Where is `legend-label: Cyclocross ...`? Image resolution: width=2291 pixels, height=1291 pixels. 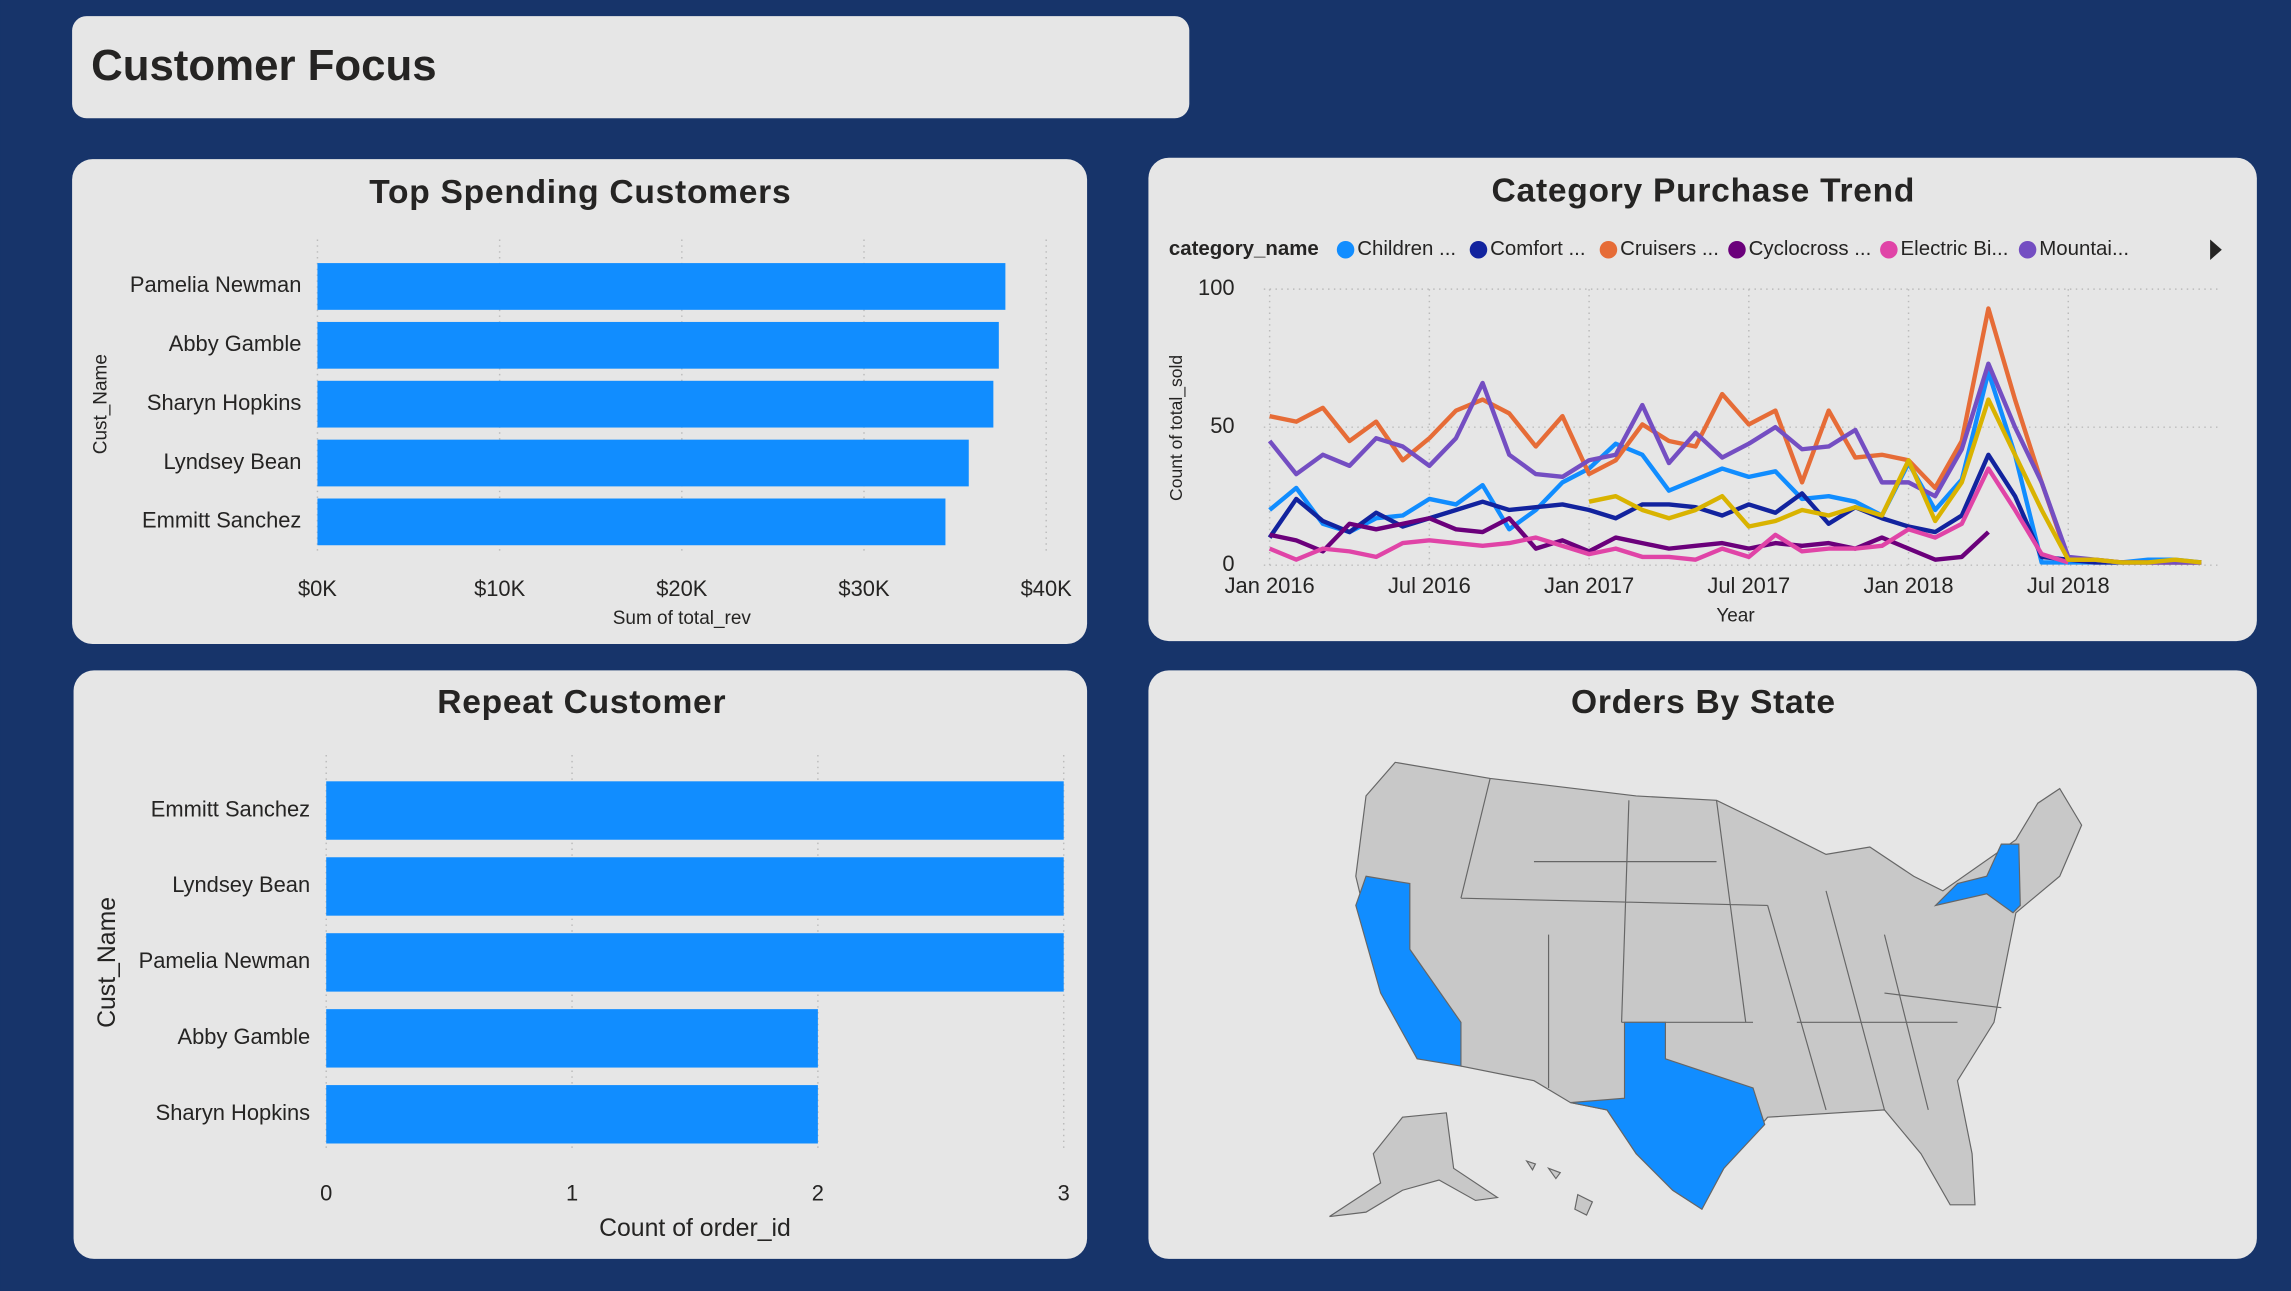
legend-label: Cyclocross ... is located at coordinates (1810, 248).